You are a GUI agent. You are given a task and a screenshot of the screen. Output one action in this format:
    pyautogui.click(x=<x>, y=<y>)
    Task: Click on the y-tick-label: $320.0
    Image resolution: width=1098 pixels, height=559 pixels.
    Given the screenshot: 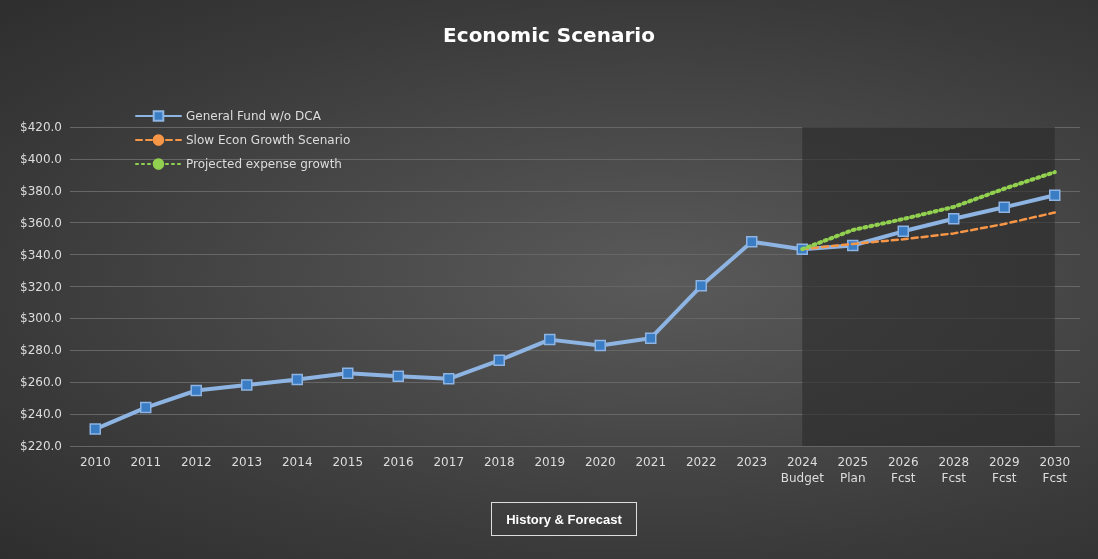 What is the action you would take?
    pyautogui.click(x=41, y=286)
    